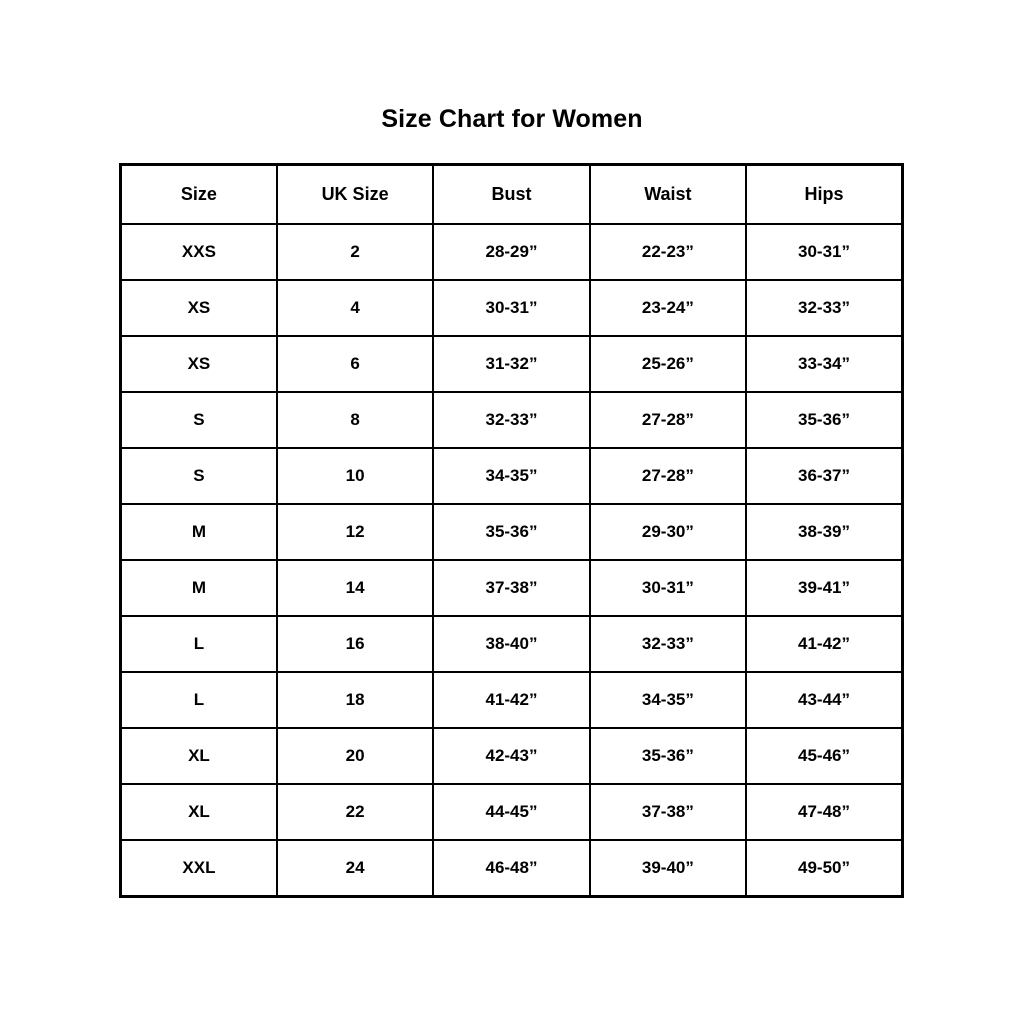 This screenshot has height=1024, width=1024. What do you see at coordinates (355, 644) in the screenshot?
I see `cell-uk-size: 16` at bounding box center [355, 644].